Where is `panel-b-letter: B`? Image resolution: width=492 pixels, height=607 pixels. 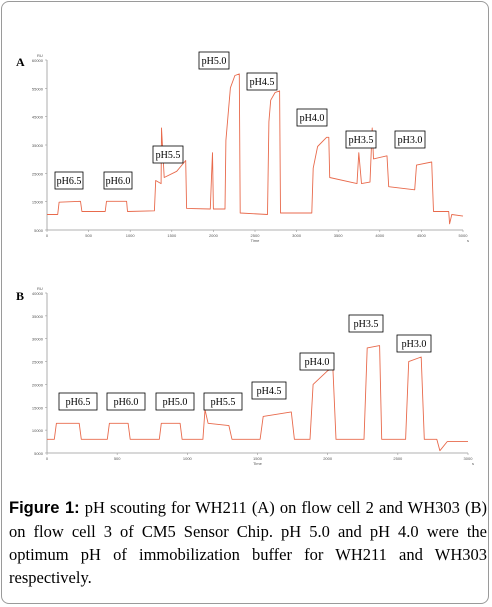
panel-b-letter: B is located at coordinates (20, 296).